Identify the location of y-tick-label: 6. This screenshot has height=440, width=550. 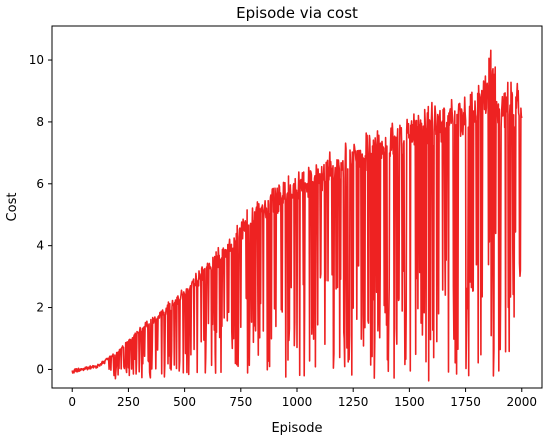
(40, 184).